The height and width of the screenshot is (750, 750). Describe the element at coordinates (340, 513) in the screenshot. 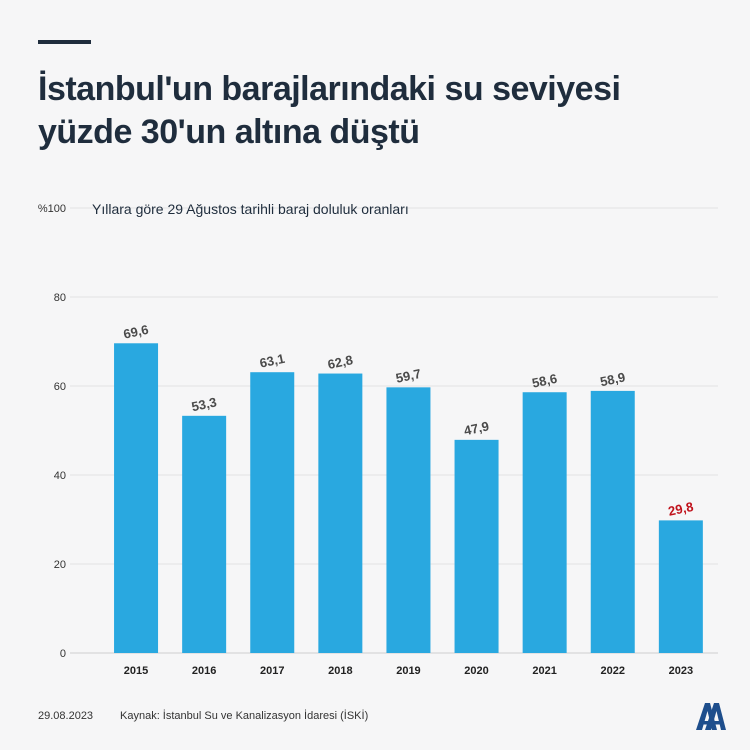

I see `bar-2018` at that location.